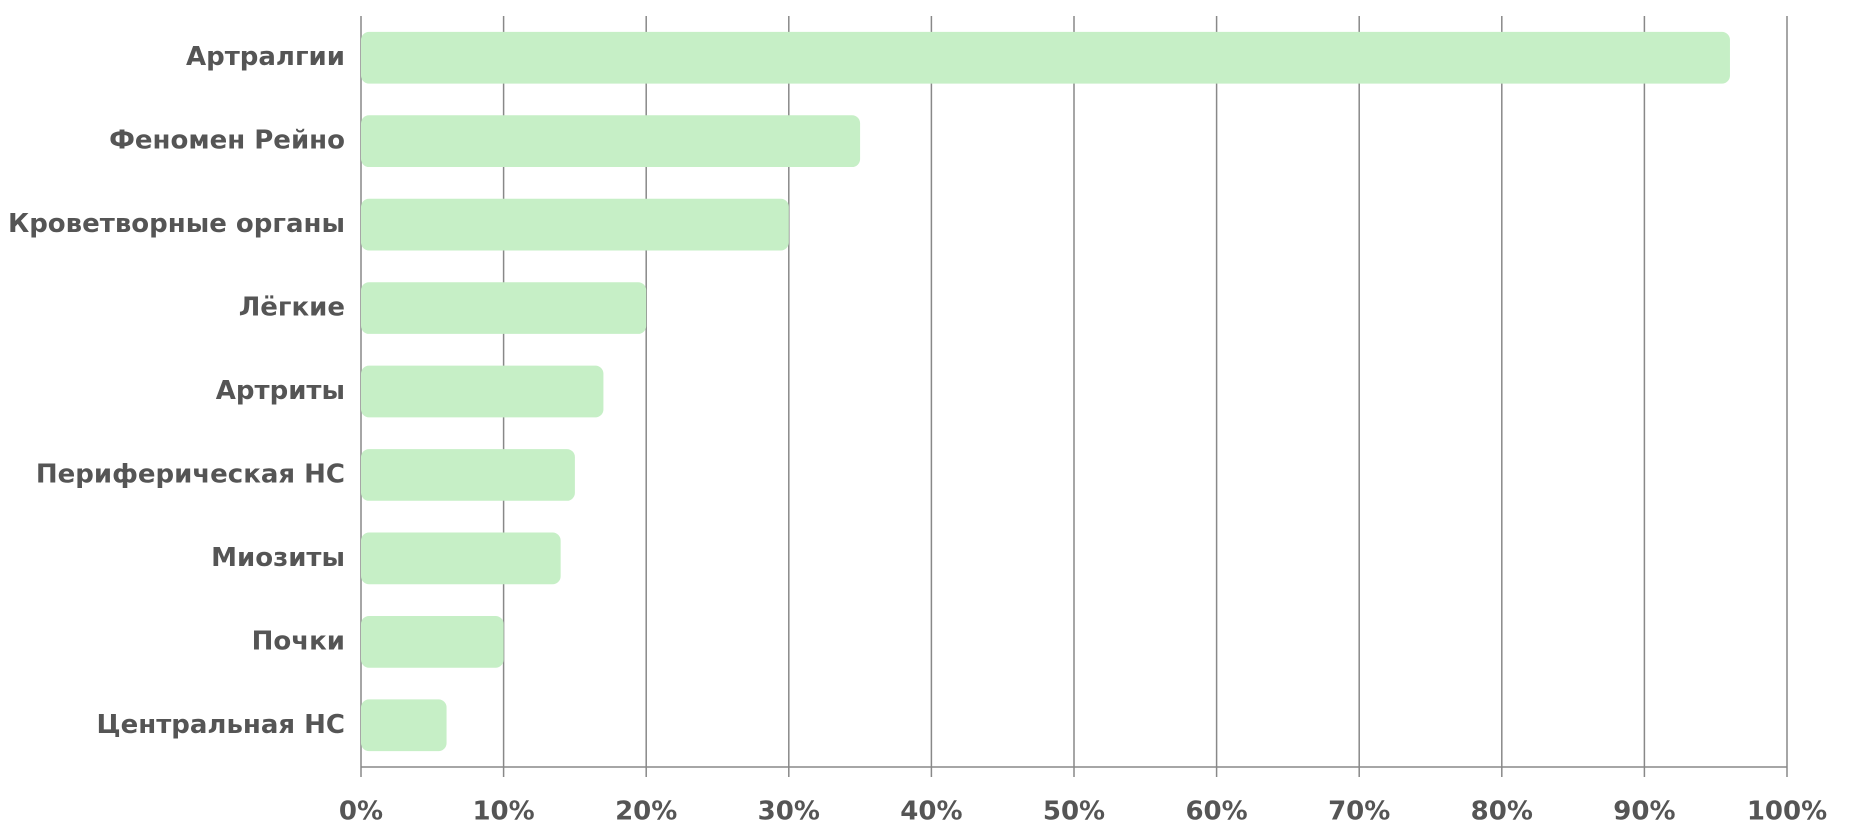  Describe the element at coordinates (1644, 812) in the screenshot. I see `x-tick-label: 90%` at that location.